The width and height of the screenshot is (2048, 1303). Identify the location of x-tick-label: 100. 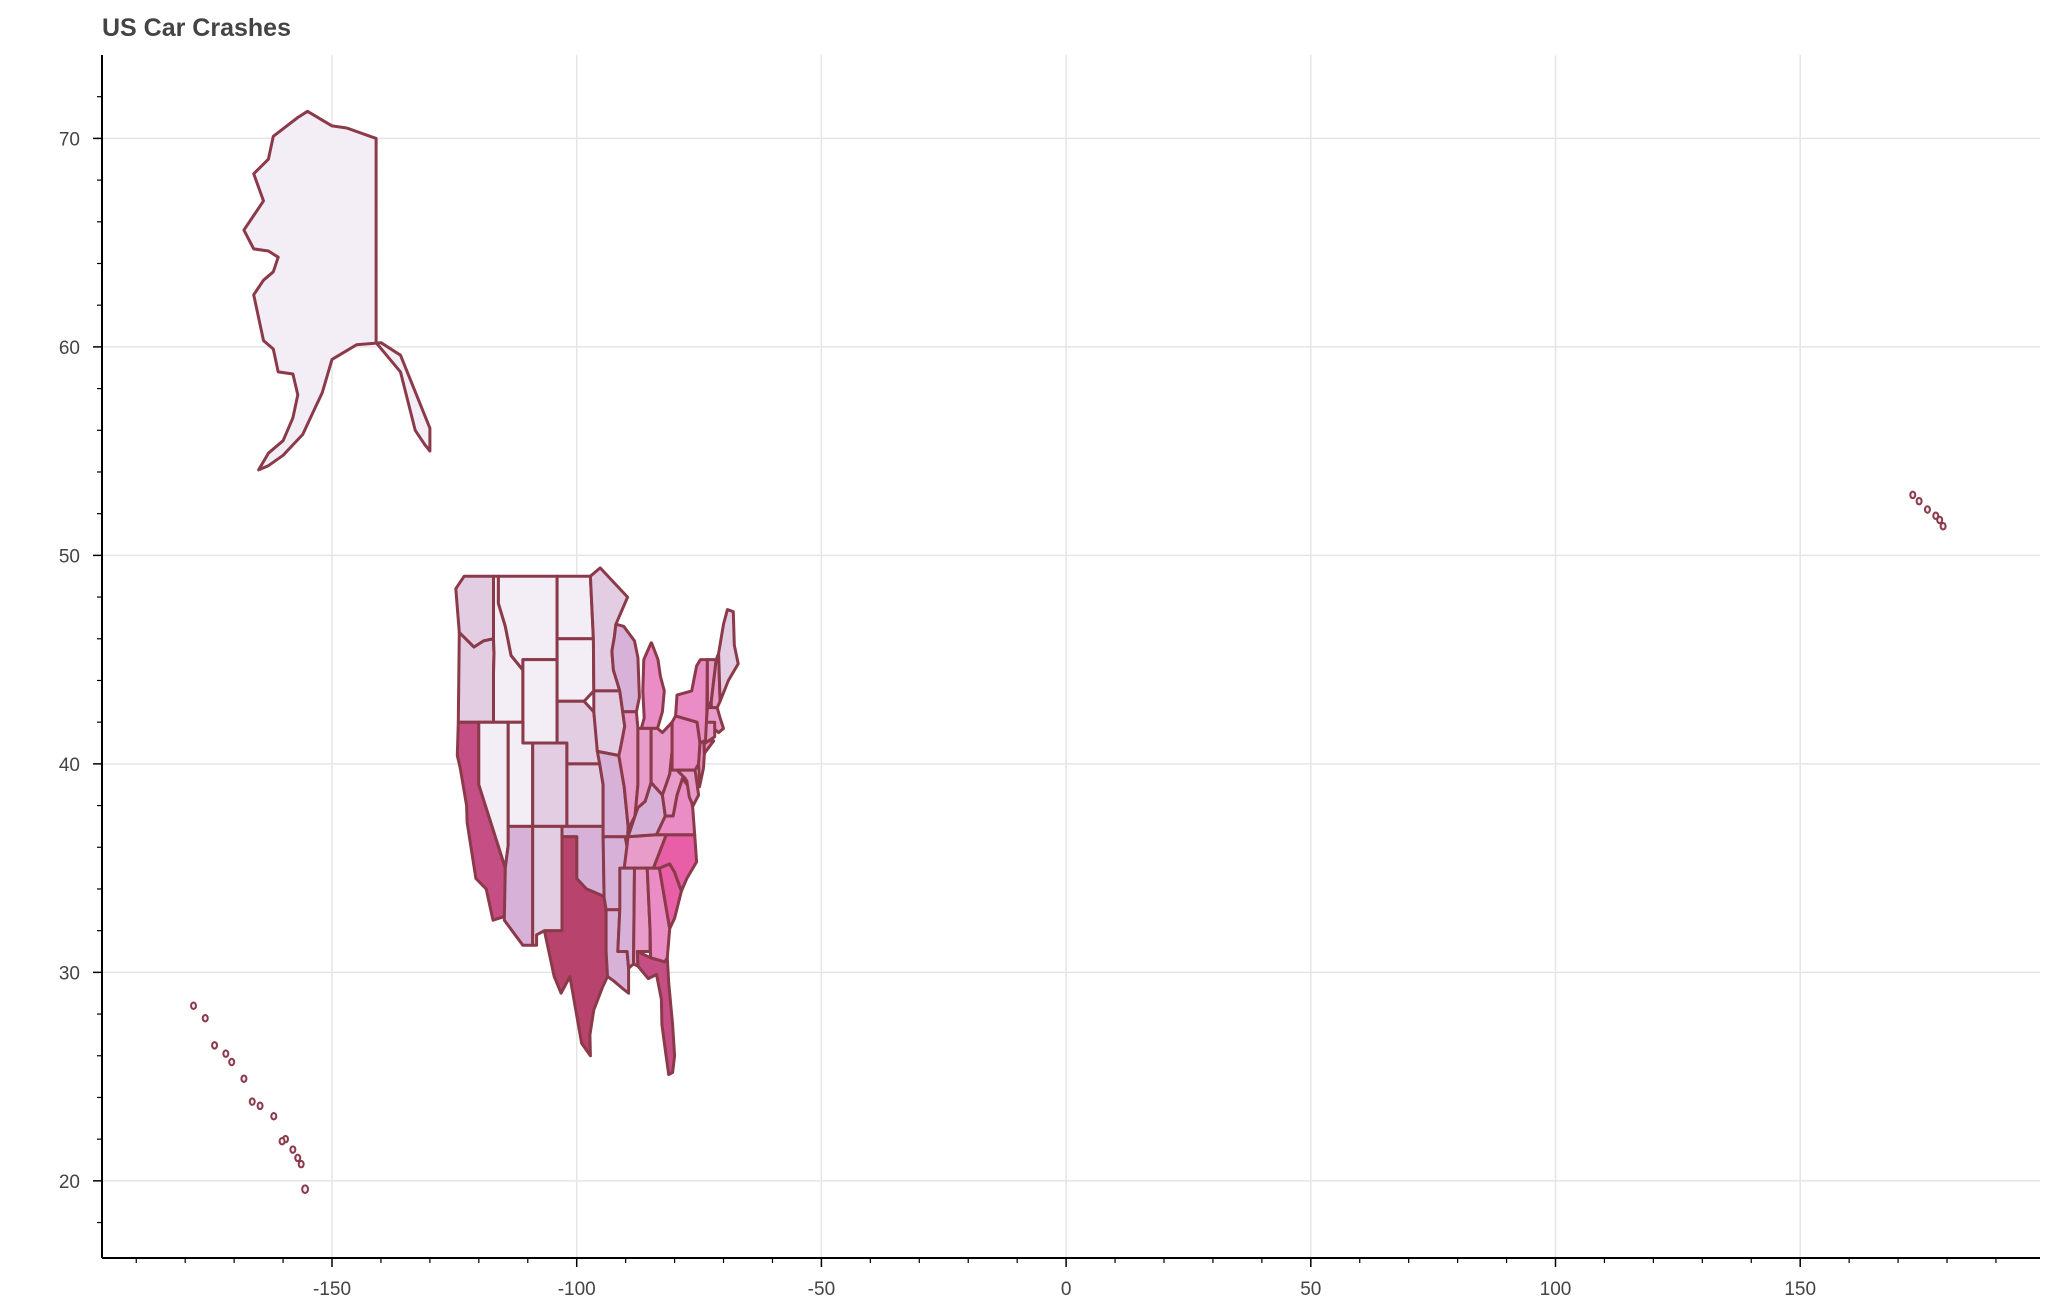
(1556, 1289).